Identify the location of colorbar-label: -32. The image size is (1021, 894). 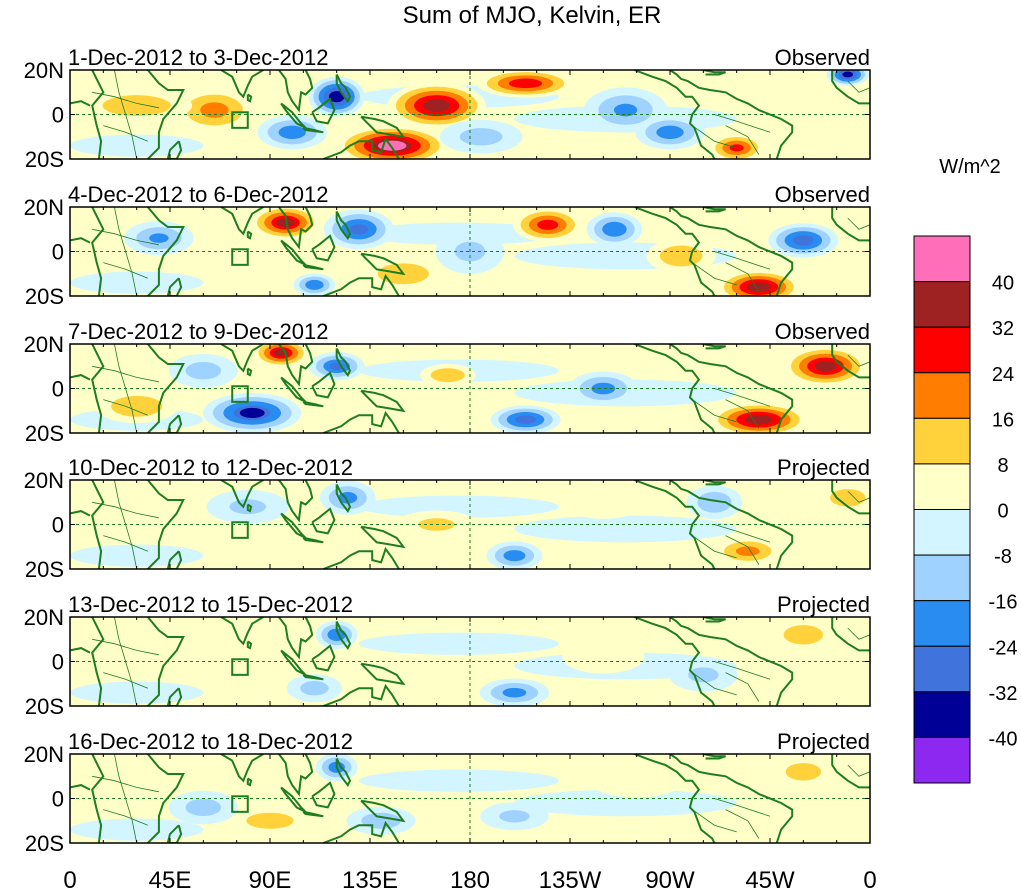
(1003, 694).